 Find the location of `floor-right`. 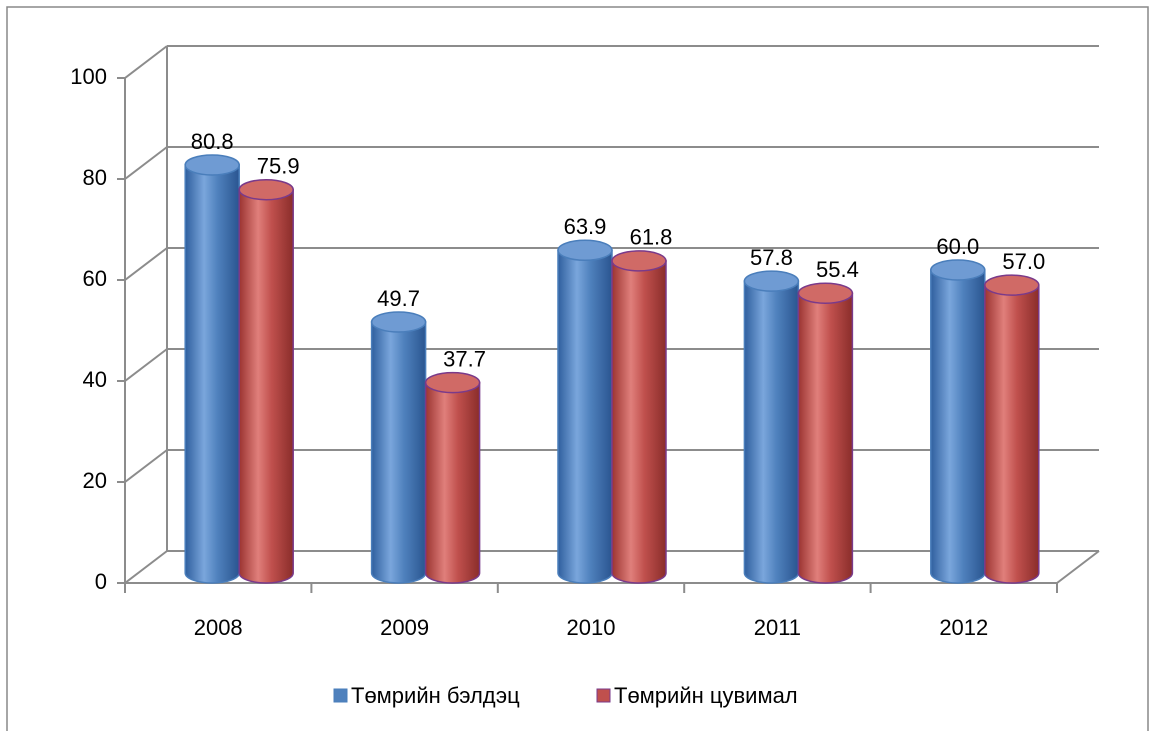

floor-right is located at coordinates (1078, 567).